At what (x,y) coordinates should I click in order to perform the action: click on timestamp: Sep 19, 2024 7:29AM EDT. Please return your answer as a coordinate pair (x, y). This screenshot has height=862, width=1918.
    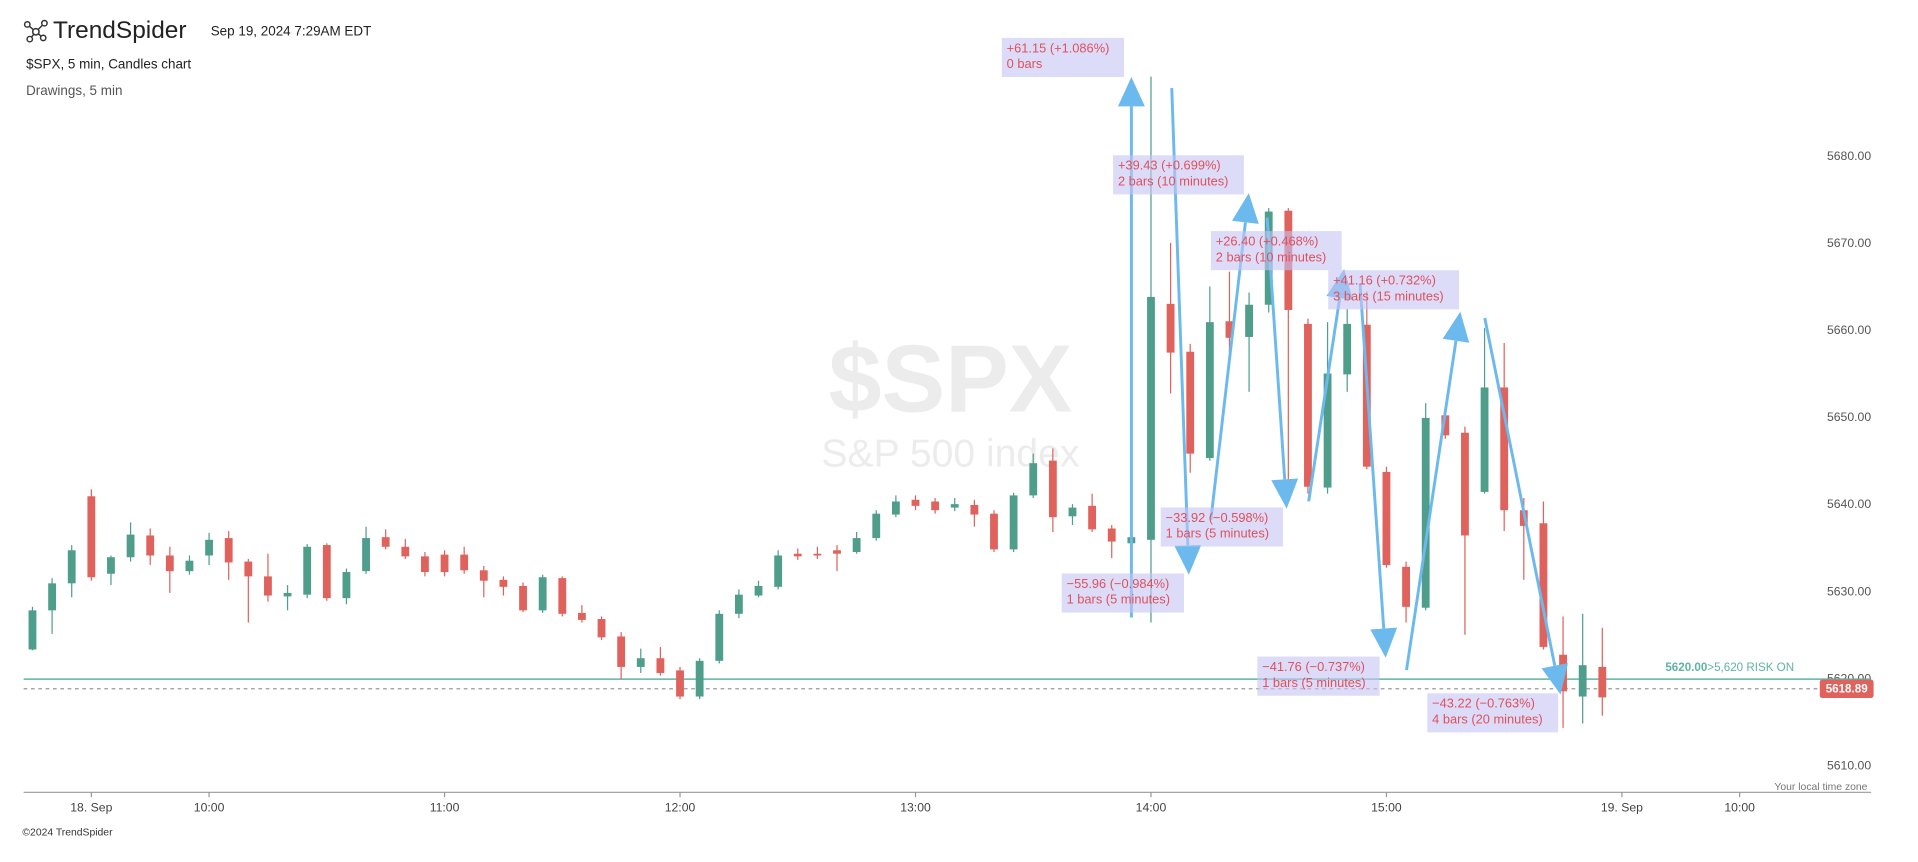
    Looking at the image, I should click on (291, 30).